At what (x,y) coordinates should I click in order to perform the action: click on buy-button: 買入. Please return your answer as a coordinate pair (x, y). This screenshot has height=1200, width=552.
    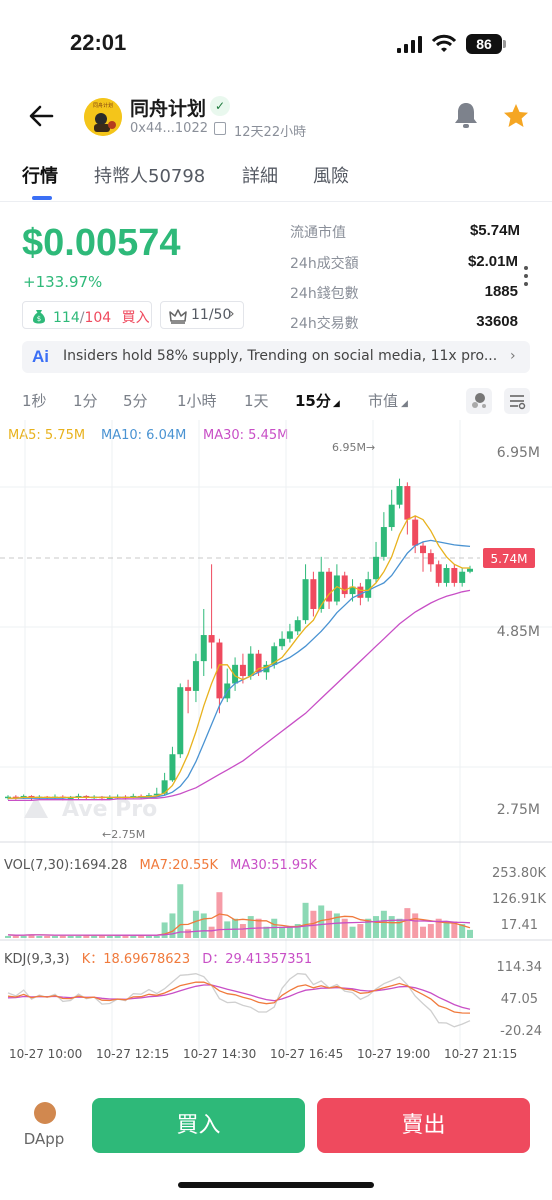
    Looking at the image, I should click on (198, 1125).